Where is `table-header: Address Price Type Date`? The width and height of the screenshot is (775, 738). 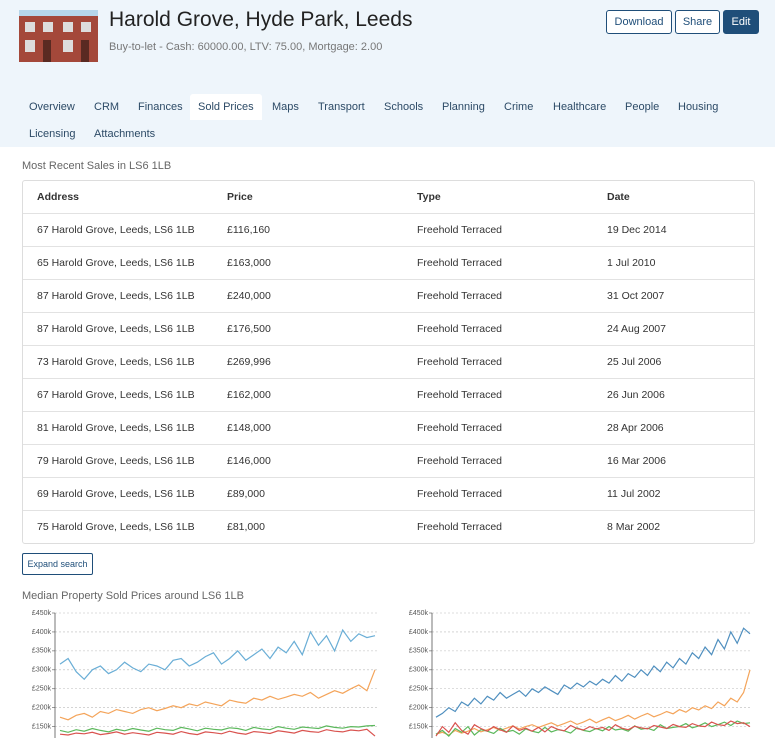 table-header: Address Price Type Date is located at coordinates (388, 197).